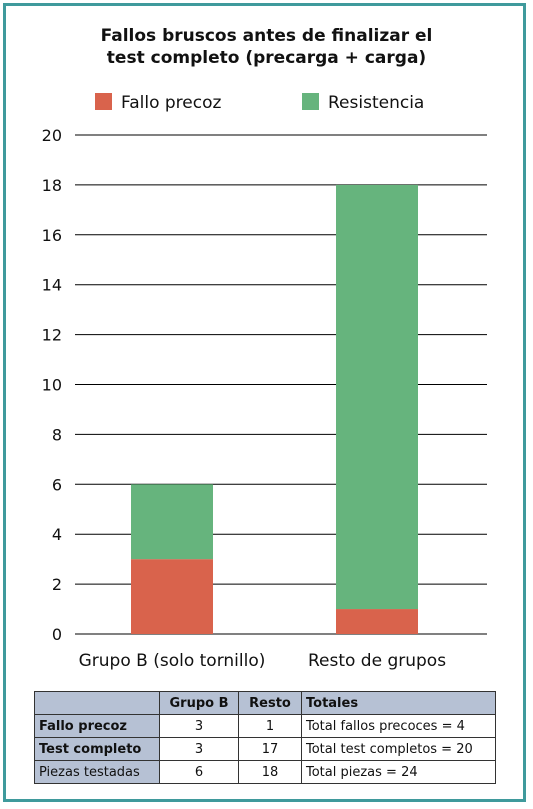 The image size is (533, 809). I want to click on row-label: Fallo precoz, so click(97, 726).